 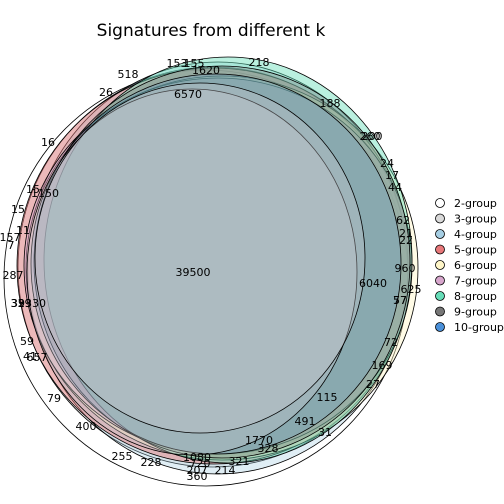 I want to click on region-count-label: 7, so click(x=11, y=245).